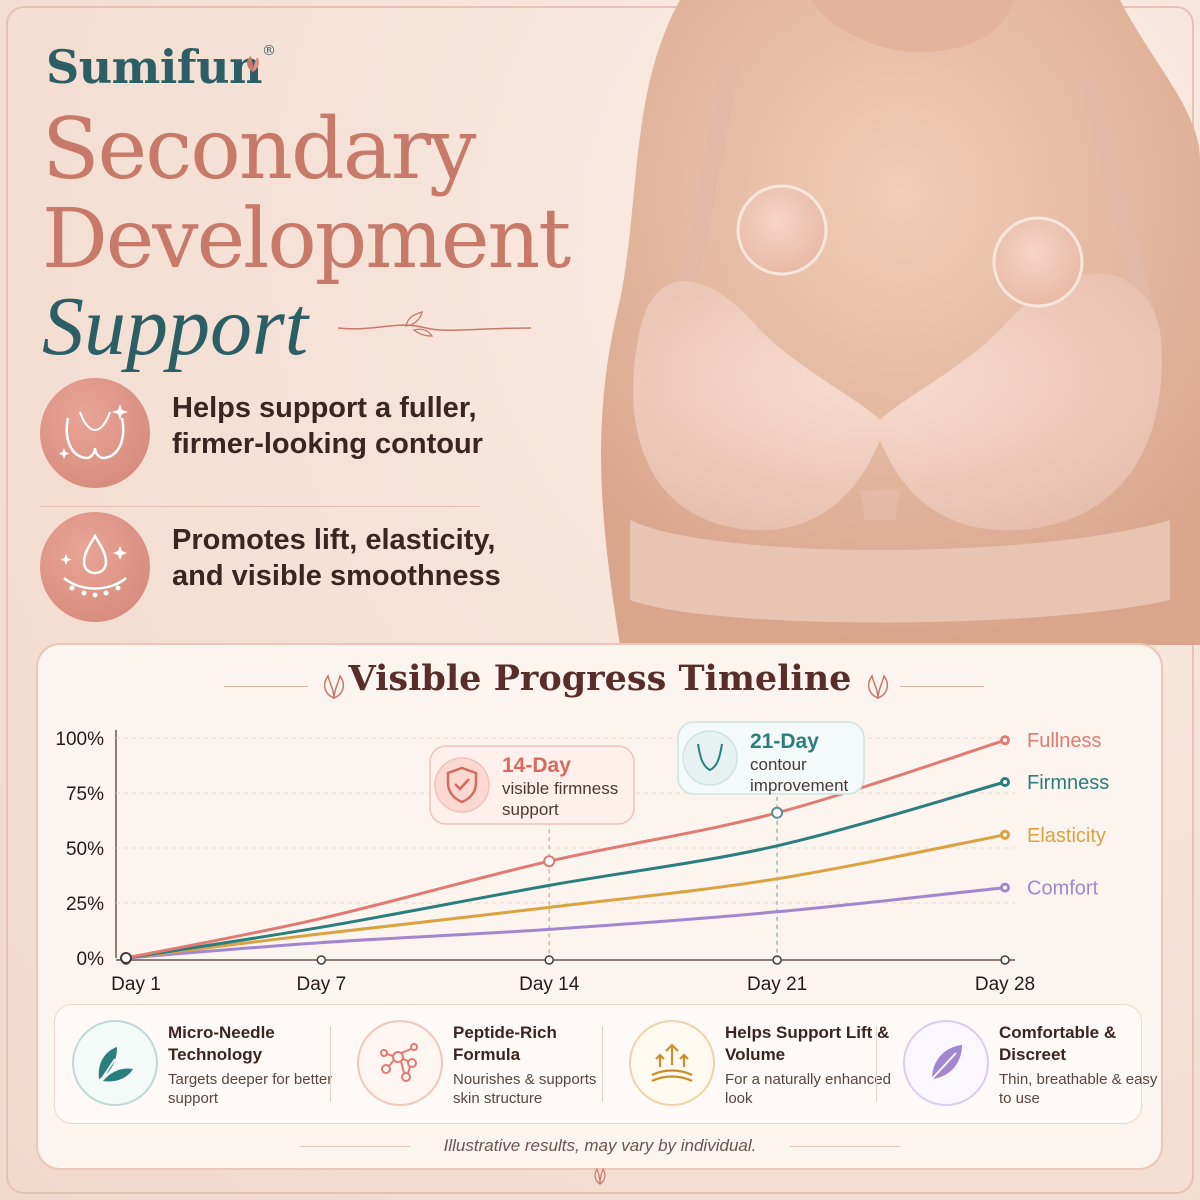 Image resolution: width=1200 pixels, height=1200 pixels. I want to click on series-line-firmness, so click(565, 870).